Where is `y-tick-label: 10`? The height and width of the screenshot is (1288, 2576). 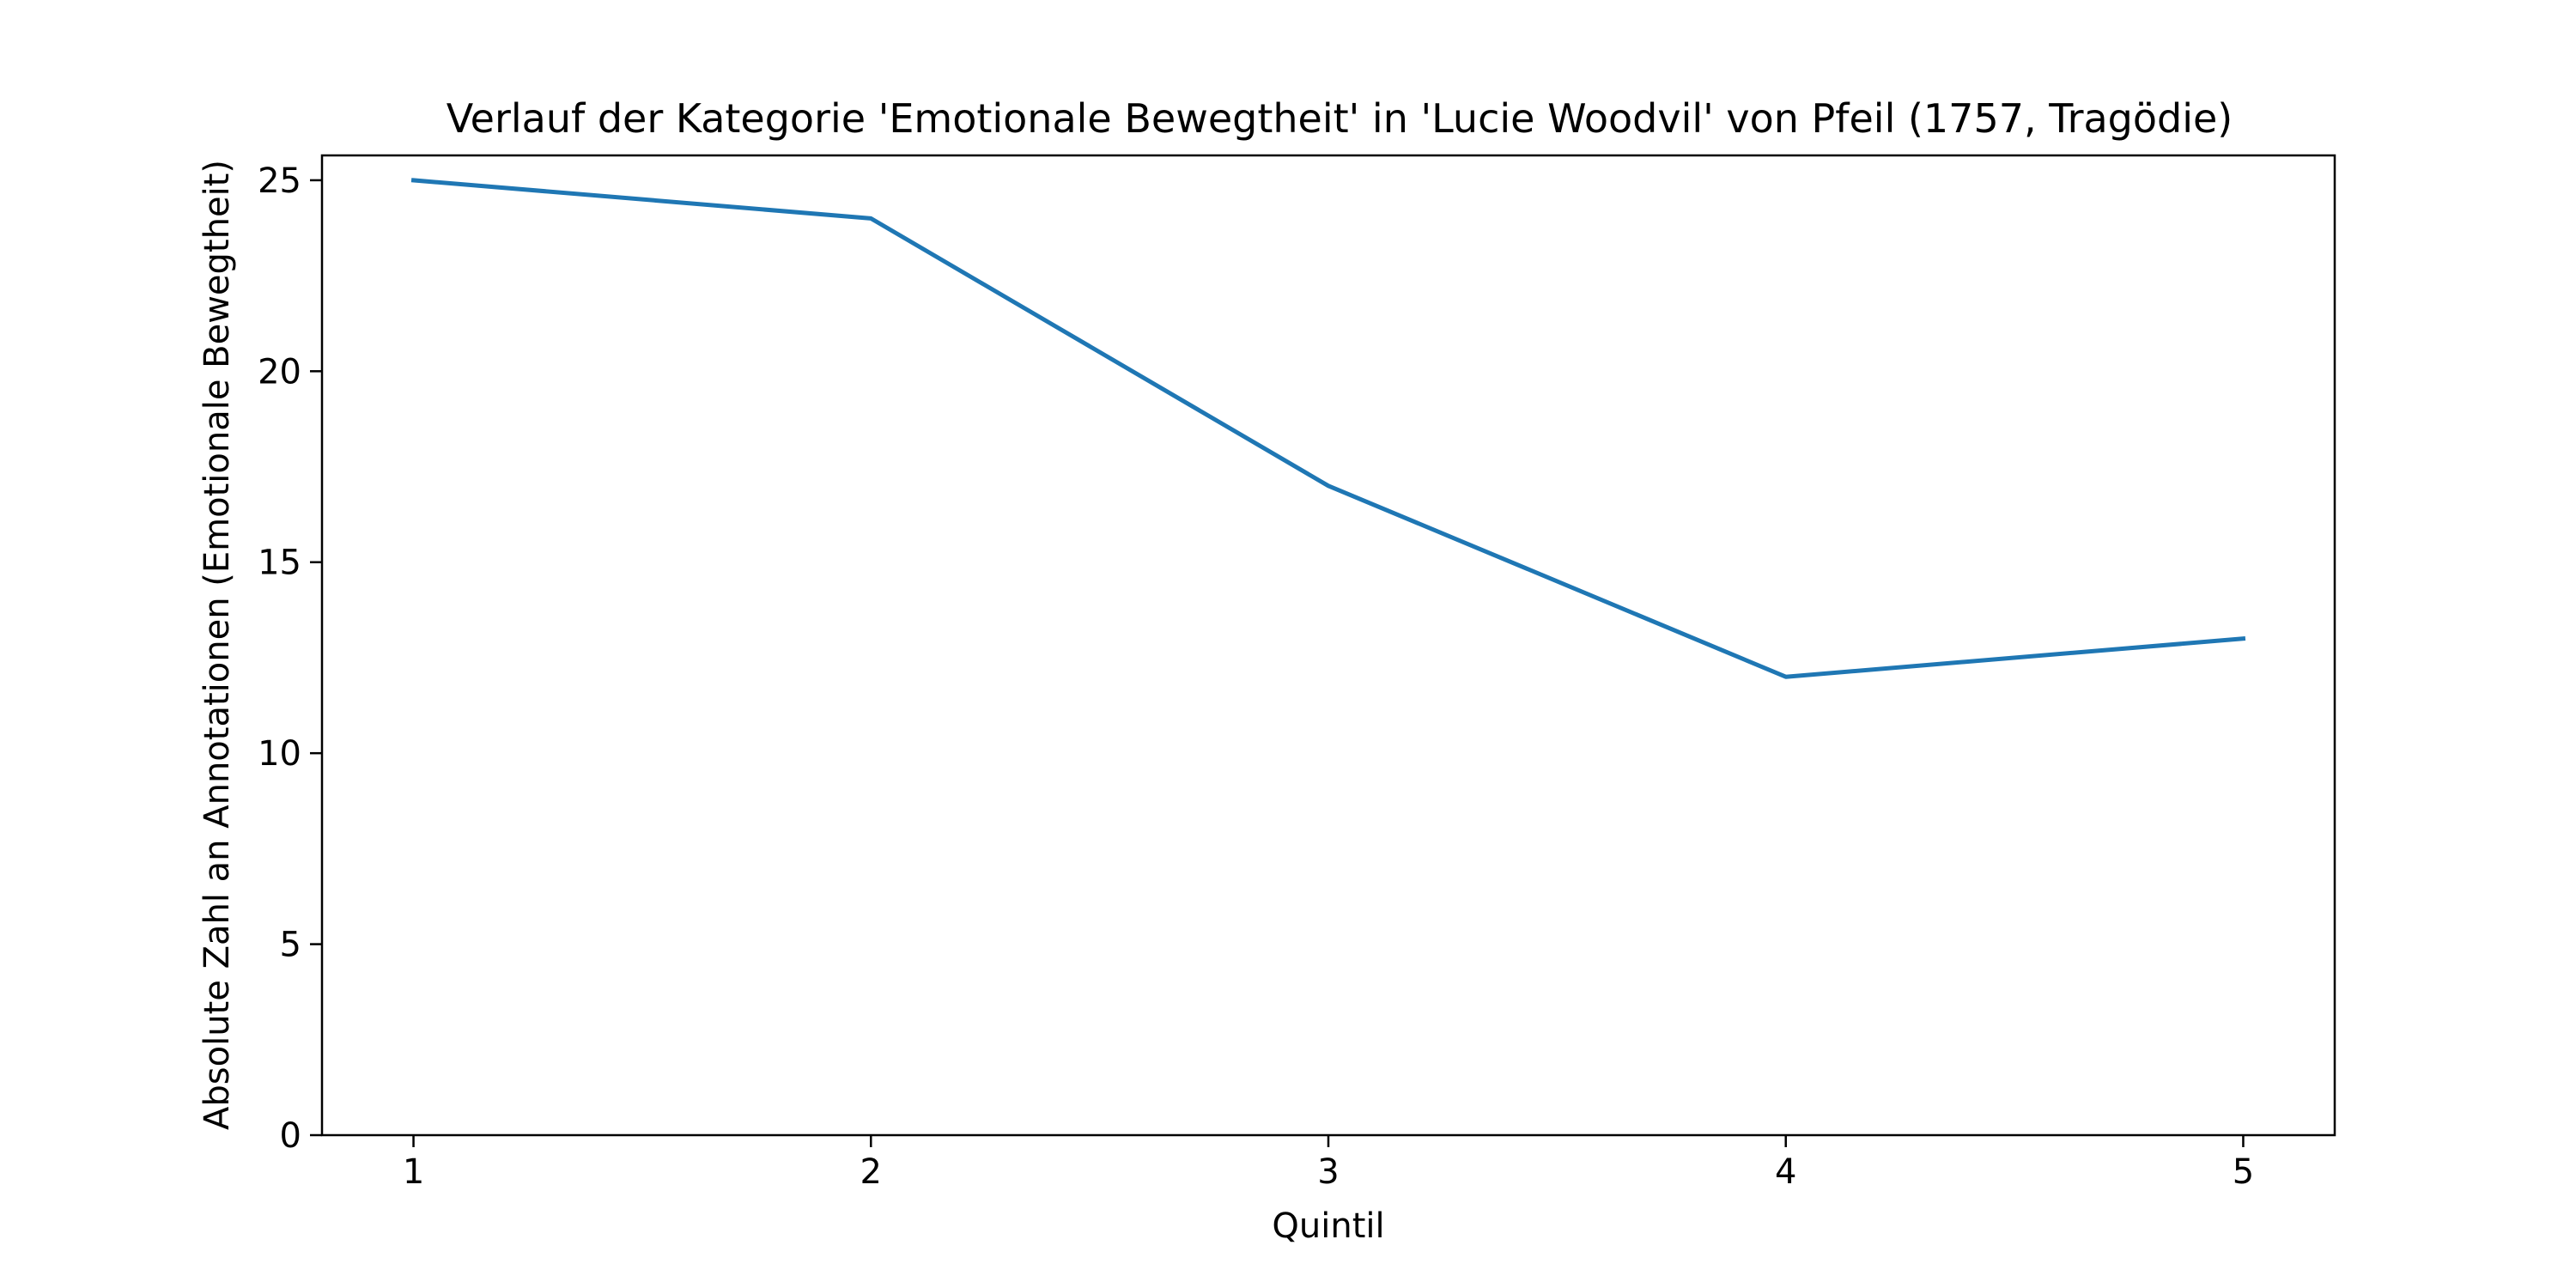
y-tick-label: 10 is located at coordinates (280, 754).